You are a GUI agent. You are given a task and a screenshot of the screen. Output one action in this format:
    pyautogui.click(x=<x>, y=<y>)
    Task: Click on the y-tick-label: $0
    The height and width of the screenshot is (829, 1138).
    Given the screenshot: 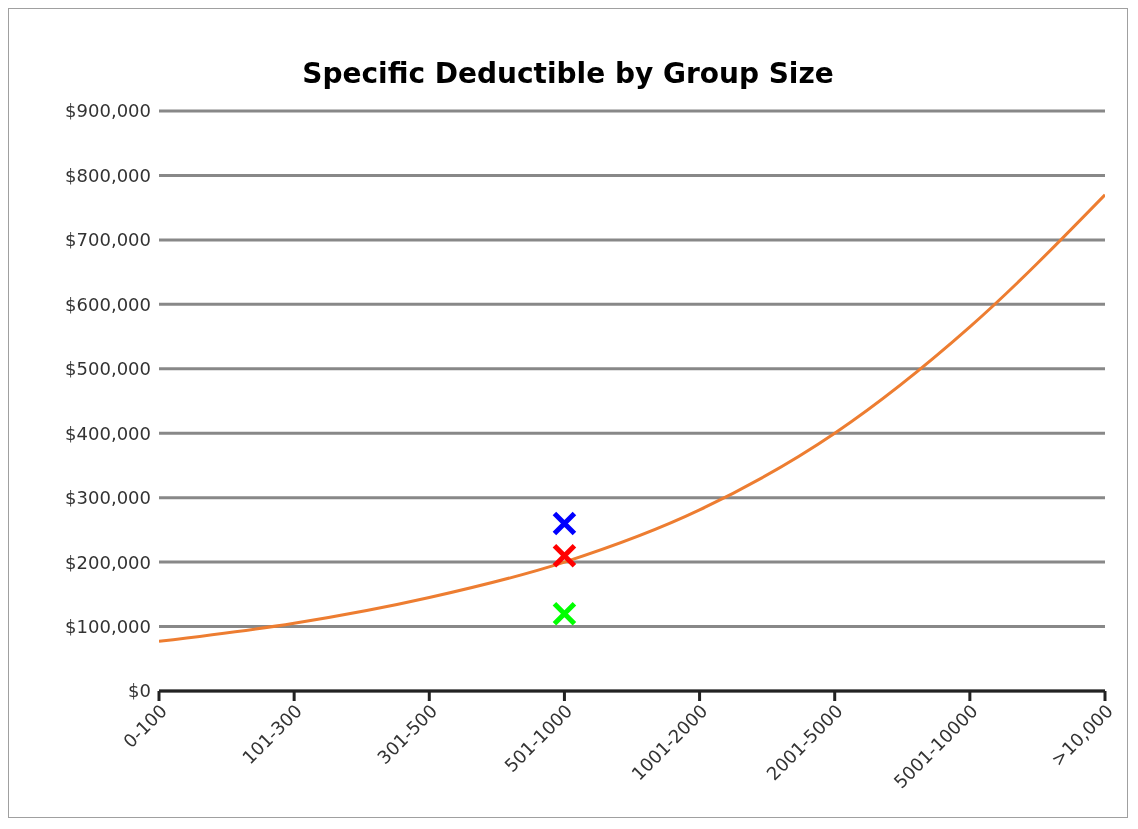 What is the action you would take?
    pyautogui.click(x=139, y=691)
    